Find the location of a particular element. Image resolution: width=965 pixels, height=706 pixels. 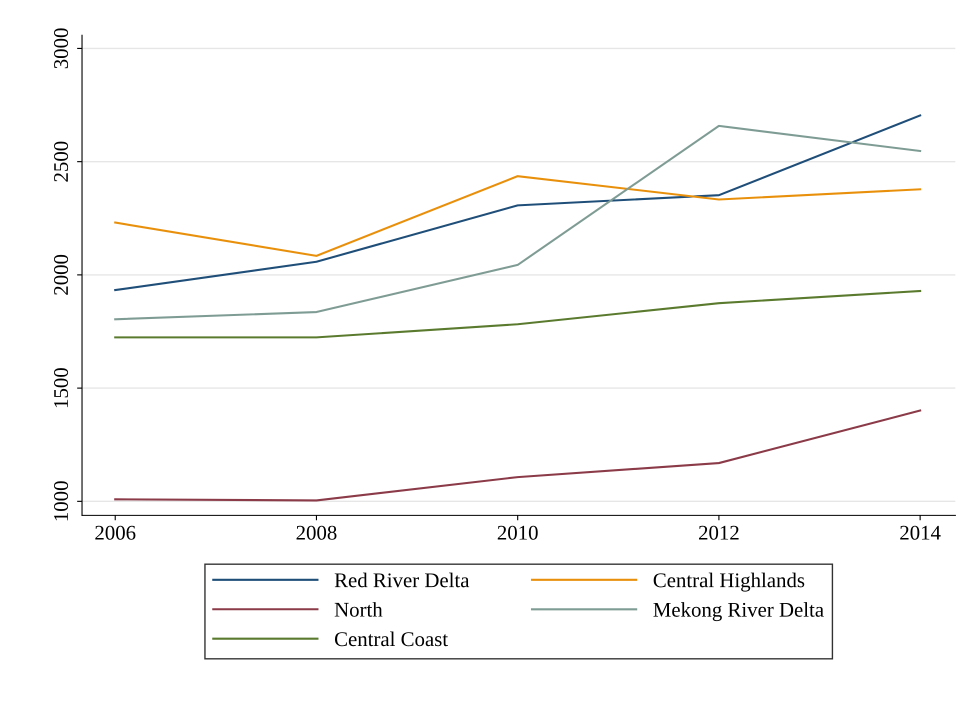

x-tick-label: 2010 is located at coordinates (518, 533).